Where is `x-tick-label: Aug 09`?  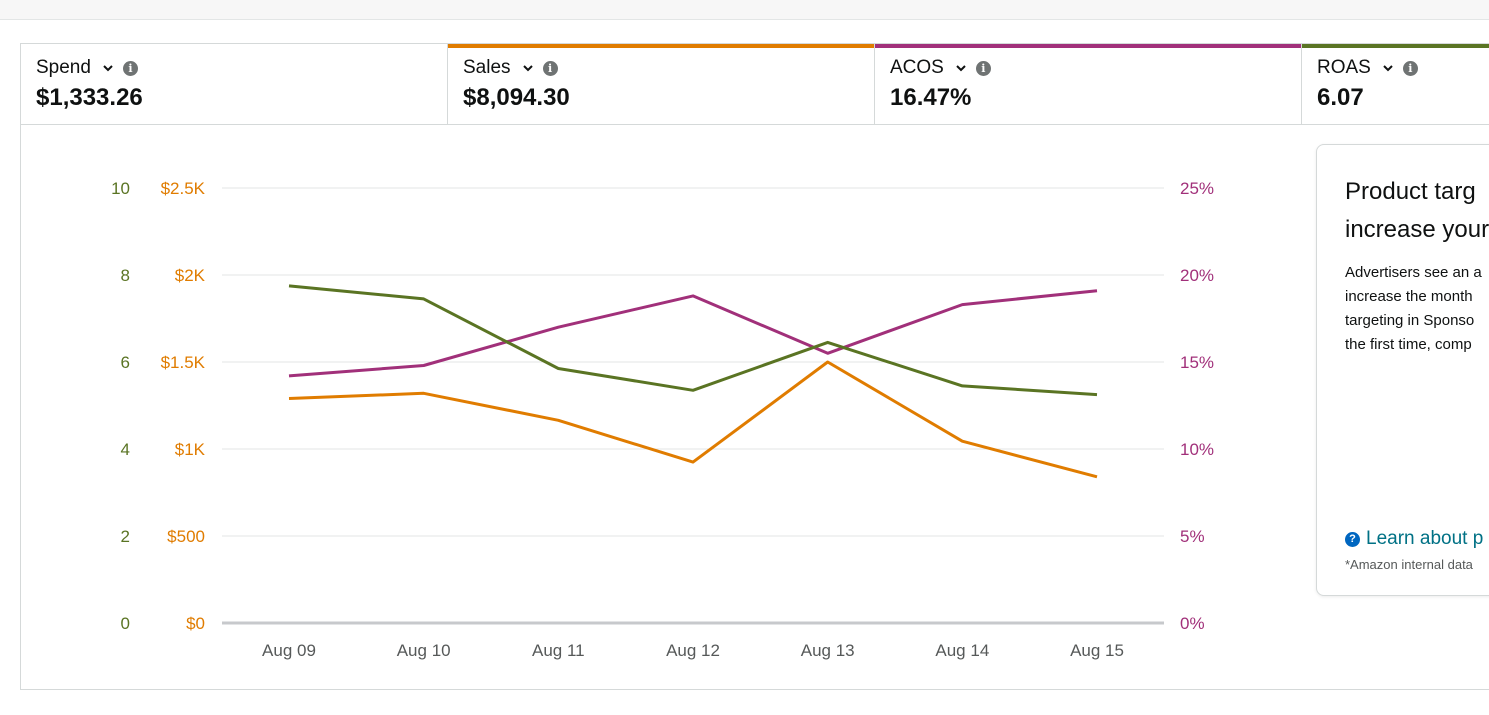
x-tick-label: Aug 09 is located at coordinates (289, 650).